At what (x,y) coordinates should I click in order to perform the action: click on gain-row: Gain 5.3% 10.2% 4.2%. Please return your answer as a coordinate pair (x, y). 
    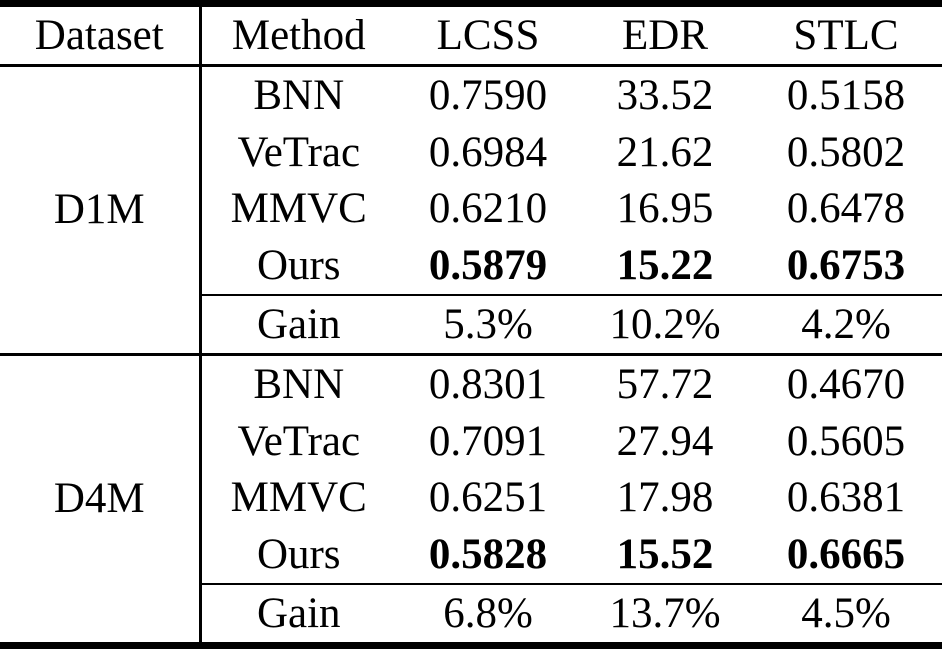
    Looking at the image, I should click on (471, 324).